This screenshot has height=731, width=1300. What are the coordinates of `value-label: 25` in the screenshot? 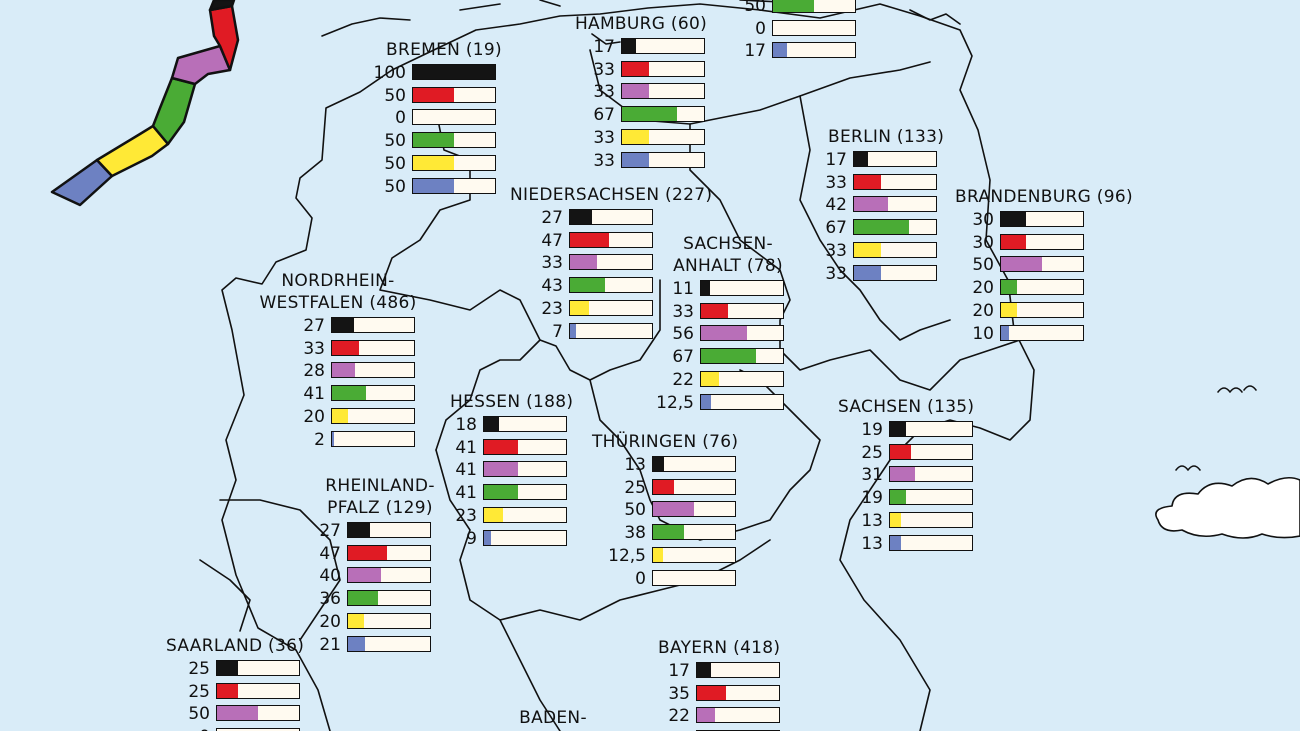 It's located at (635, 487).